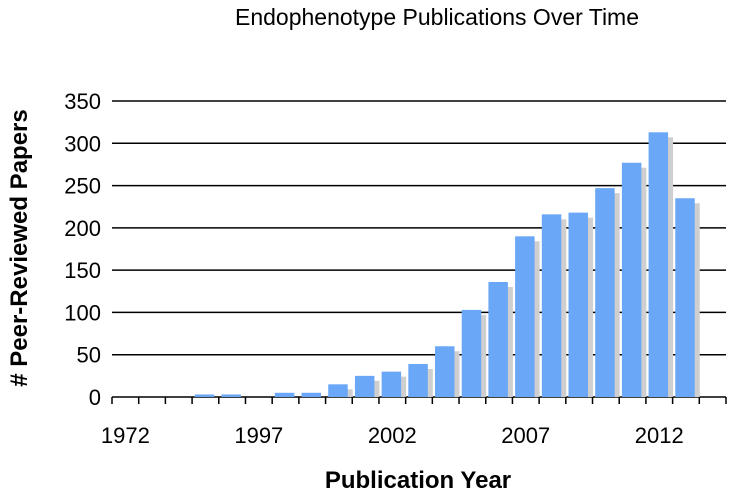  What do you see at coordinates (418, 480) in the screenshot?
I see `x-axis-label: Publication Year` at bounding box center [418, 480].